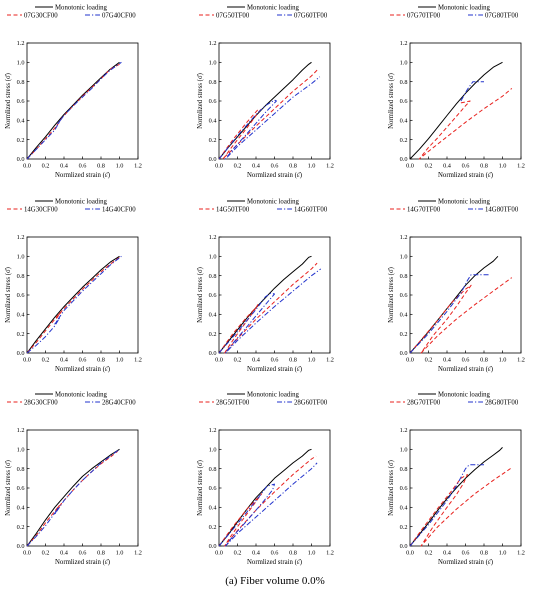  Describe the element at coordinates (73, 111) in the screenshot. I see `series-line-07g30cf00` at that location.